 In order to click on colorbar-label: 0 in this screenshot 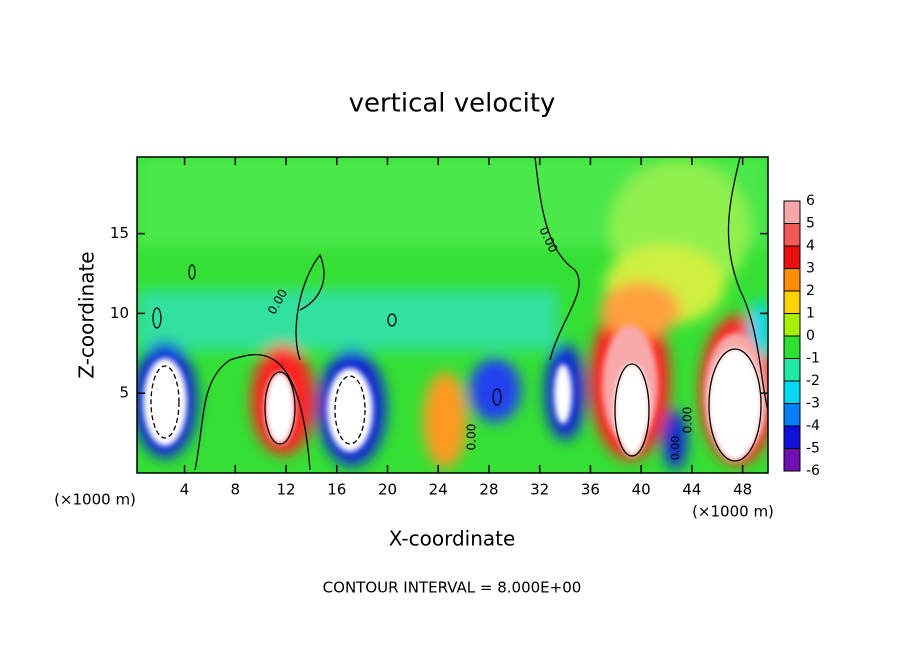, I will do `click(810, 336)`.